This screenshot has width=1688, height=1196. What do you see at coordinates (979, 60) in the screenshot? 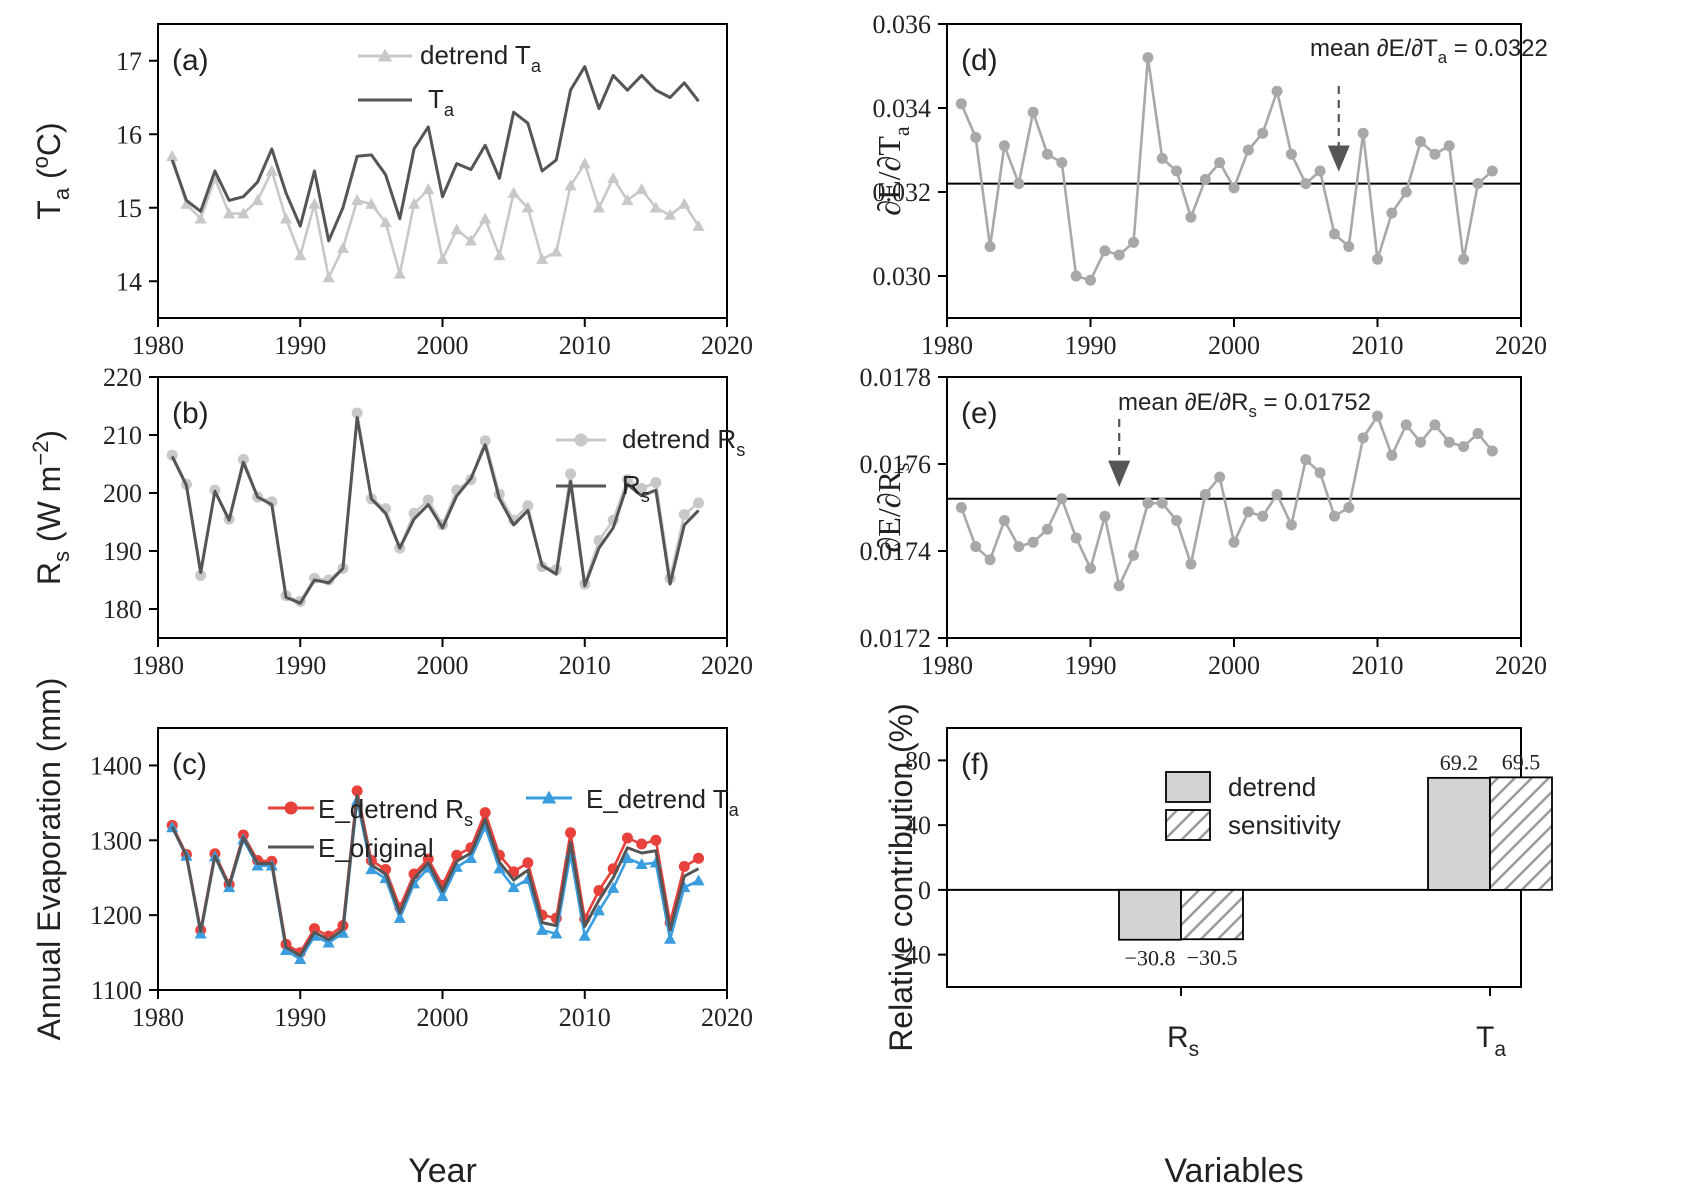
I see `panel-label: (d)` at bounding box center [979, 60].